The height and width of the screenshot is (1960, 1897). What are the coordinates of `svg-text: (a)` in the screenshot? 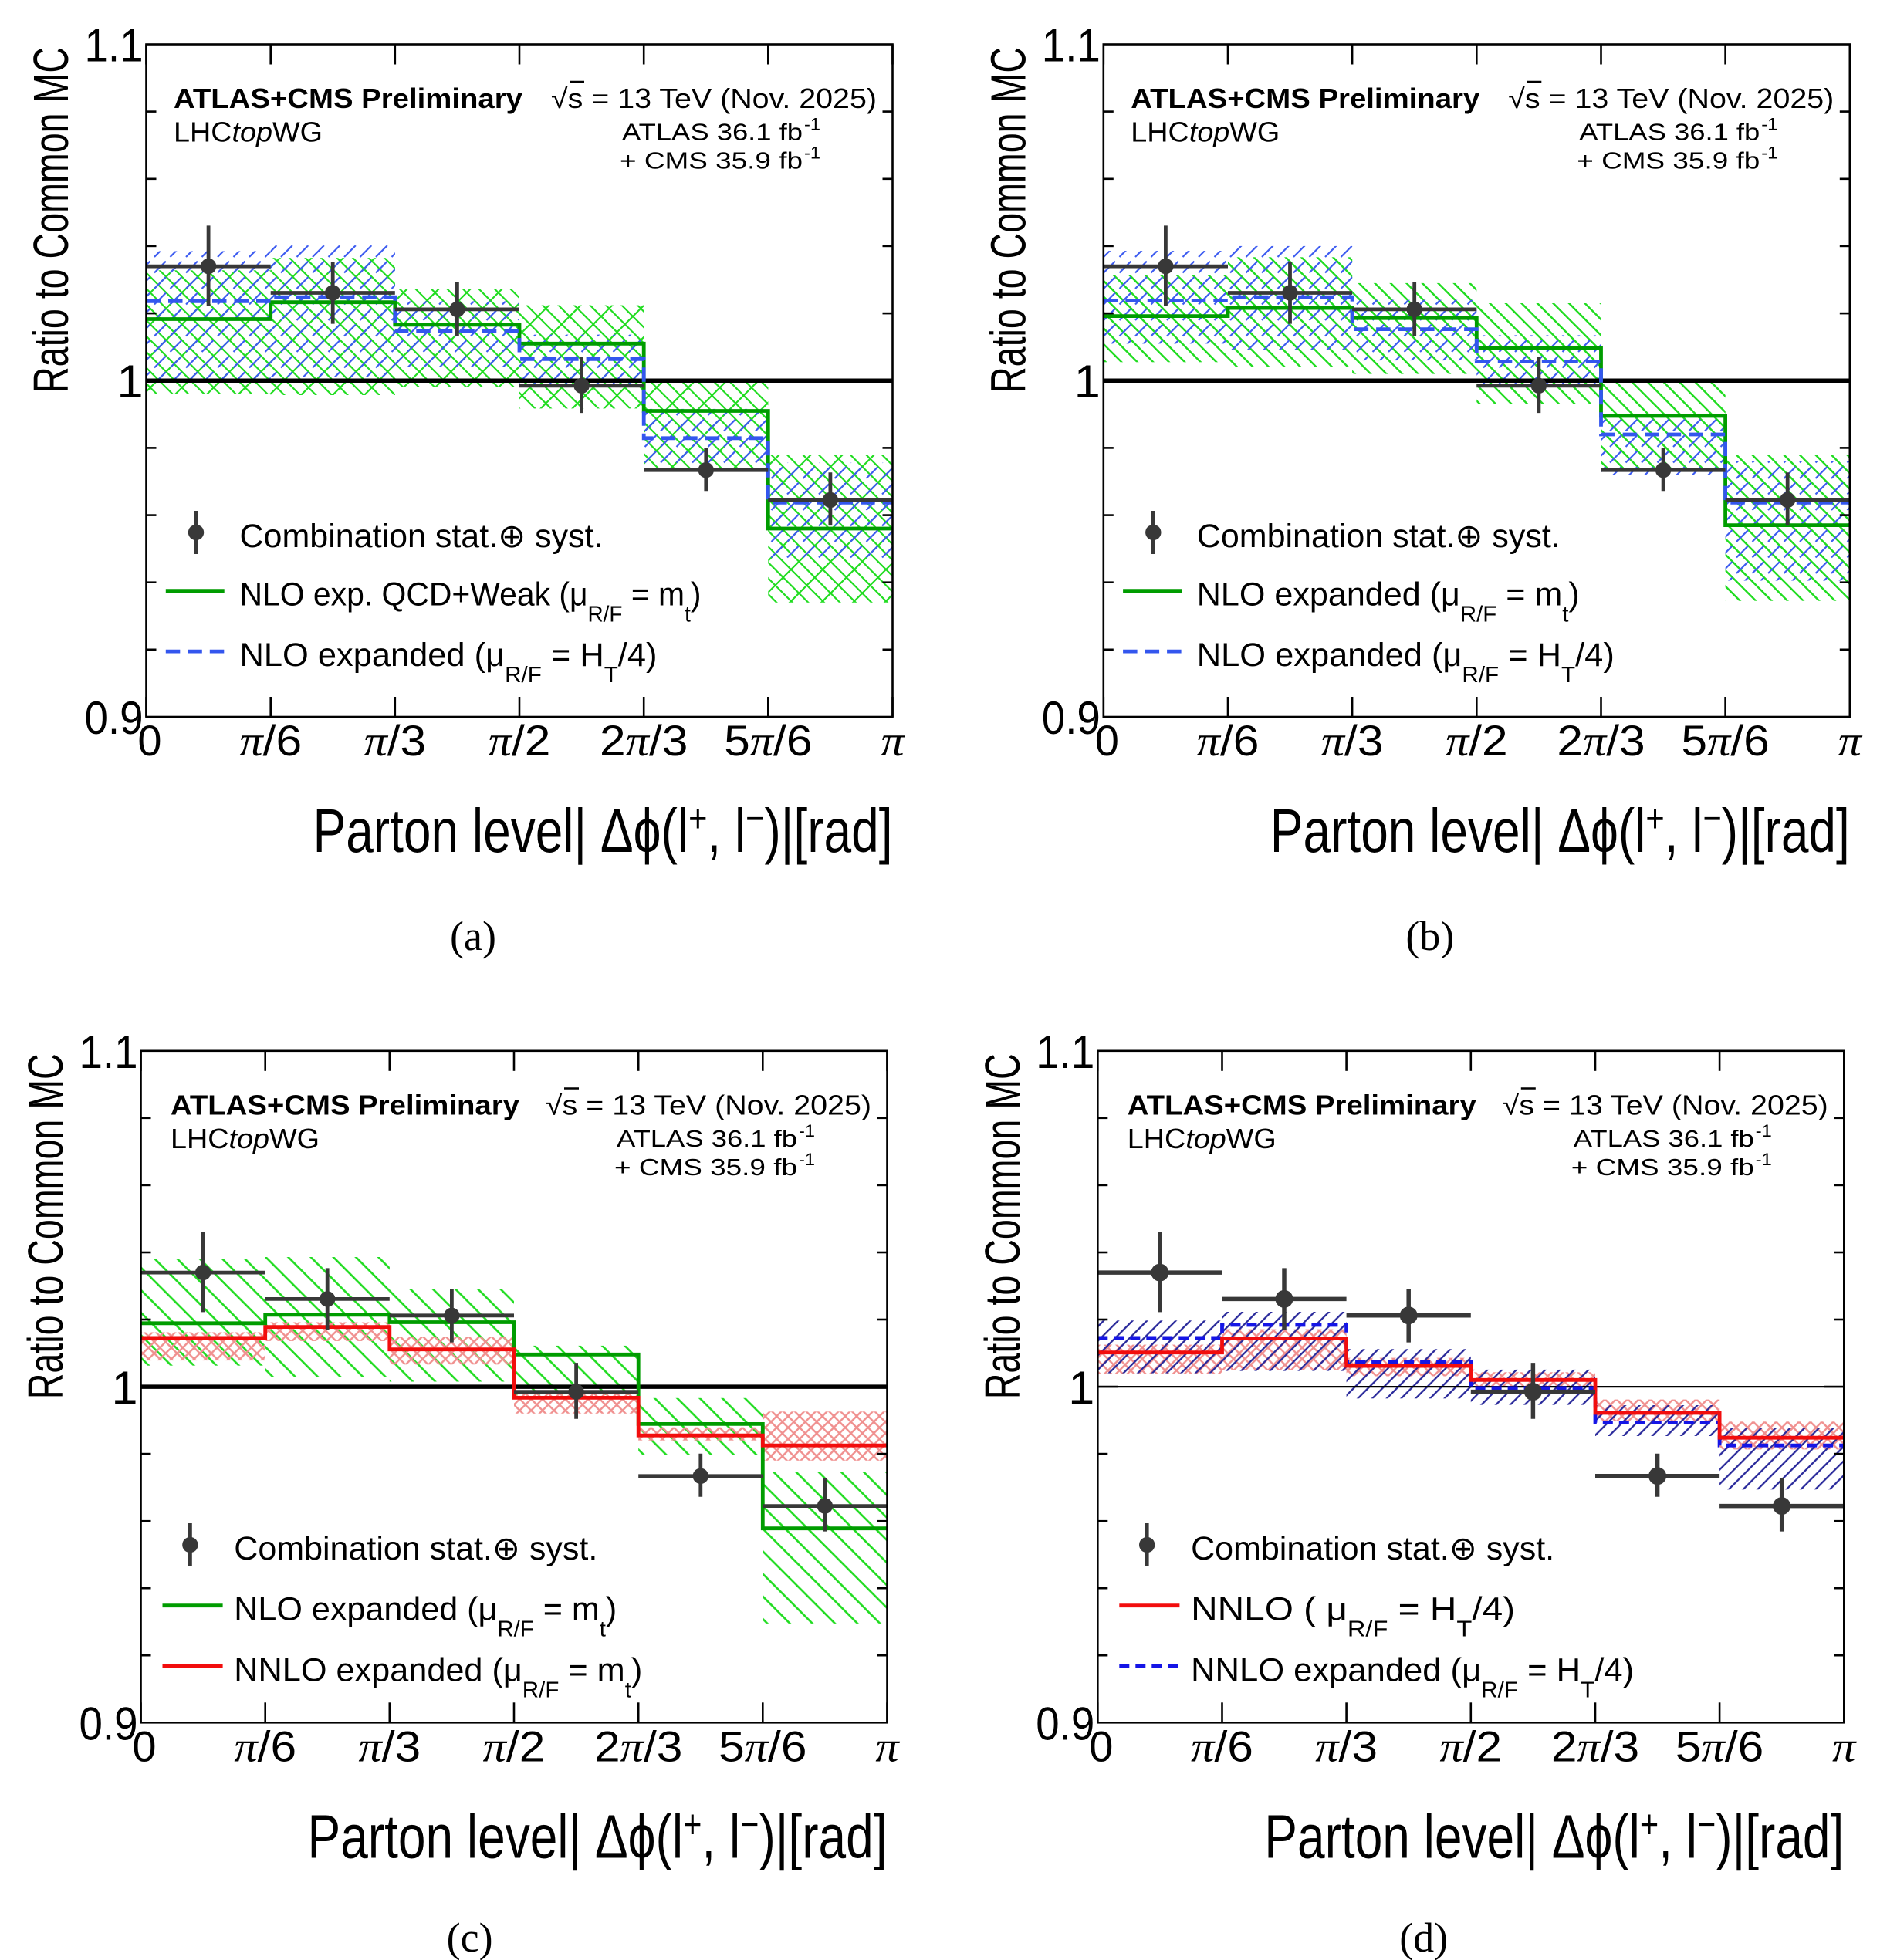 It's located at (473, 936).